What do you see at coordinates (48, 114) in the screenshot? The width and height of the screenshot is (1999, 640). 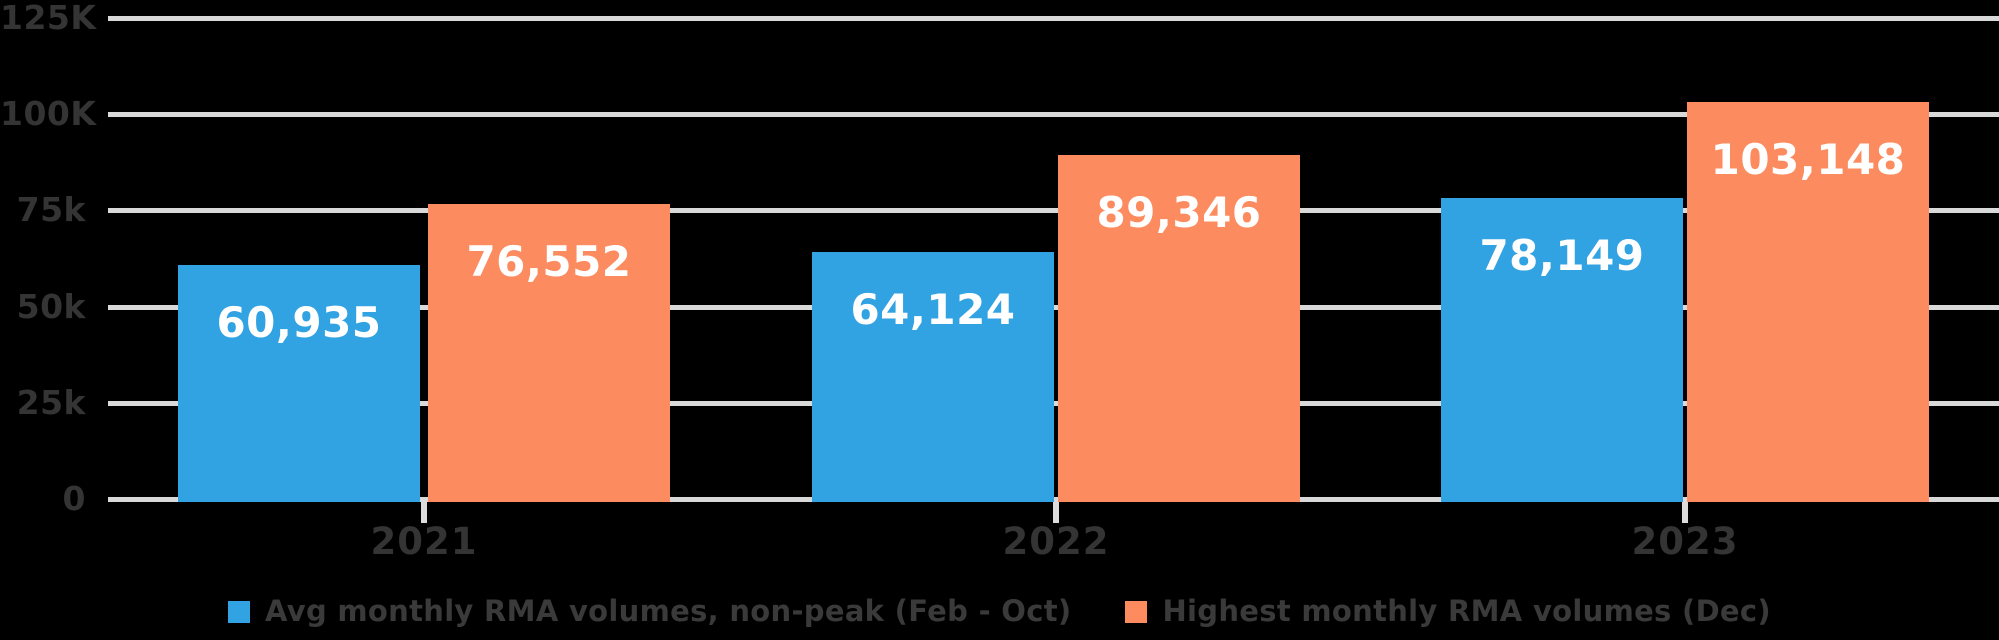 I see `y-axis-label-100k: 100K` at bounding box center [48, 114].